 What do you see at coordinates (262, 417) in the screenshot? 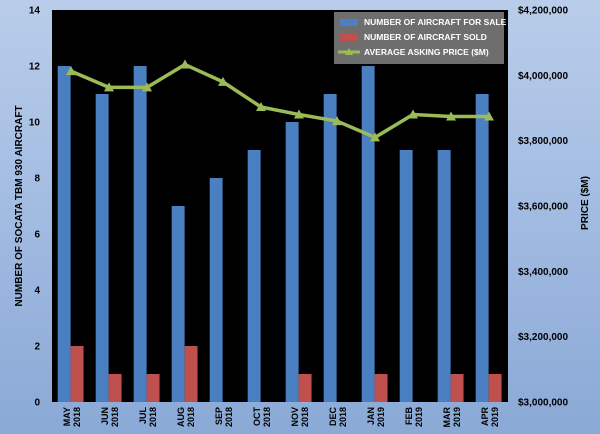
I see `category-label: OCT2018` at bounding box center [262, 417].